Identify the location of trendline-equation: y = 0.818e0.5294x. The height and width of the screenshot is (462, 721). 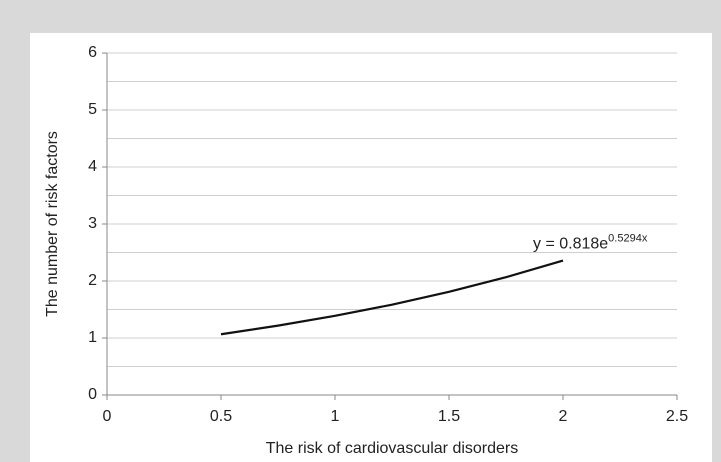
(590, 243).